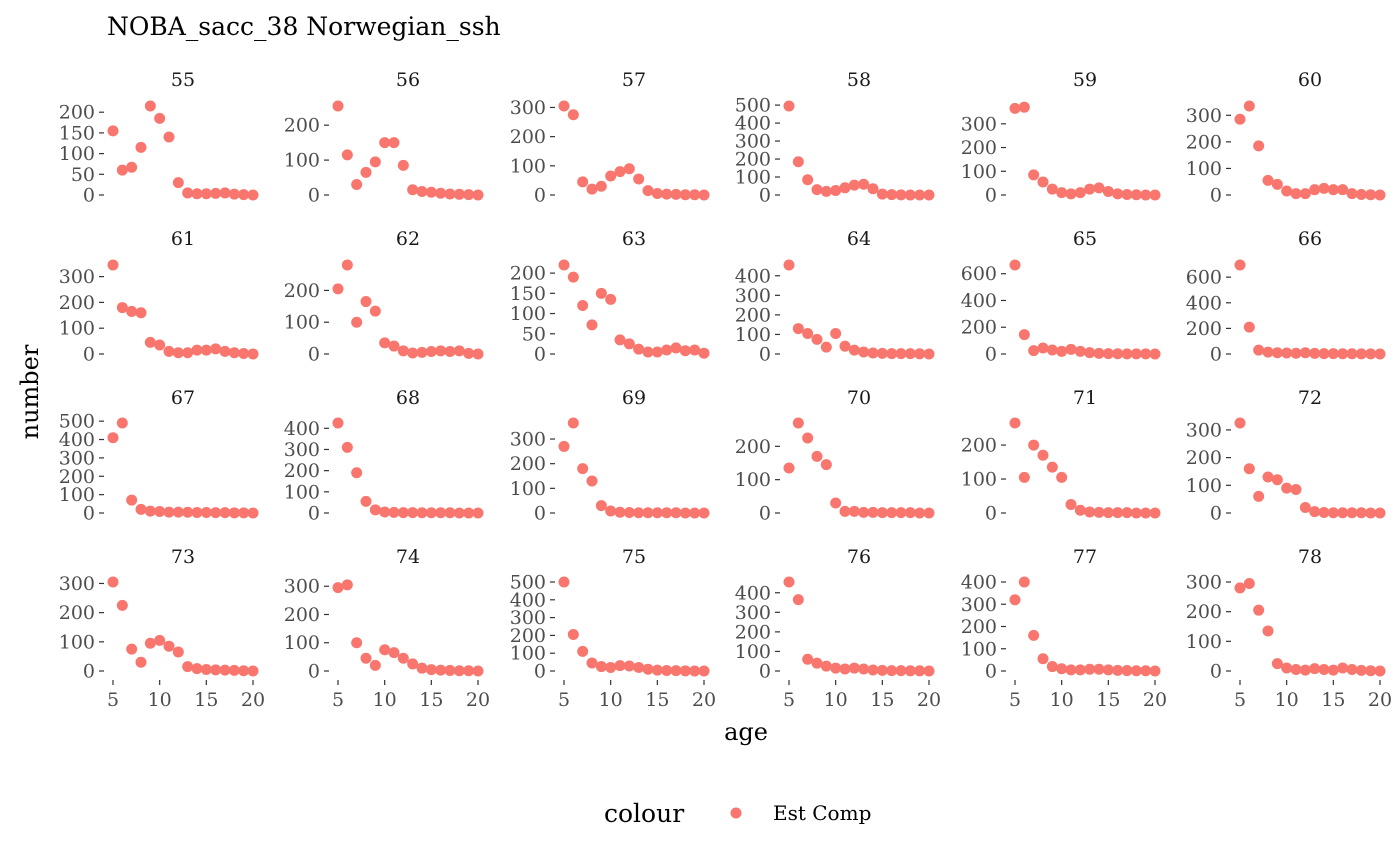 This screenshot has width=1400, height=865. I want to click on facet-label-71: 71, so click(1085, 398).